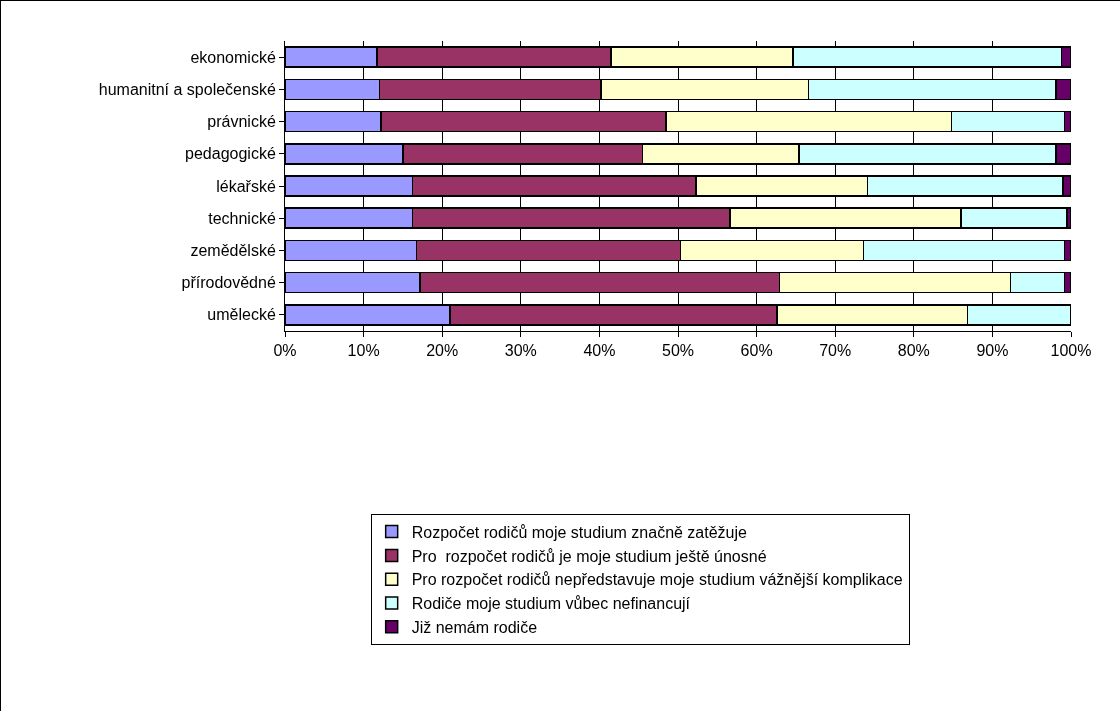 The height and width of the screenshot is (711, 1120). What do you see at coordinates (589, 556) in the screenshot?
I see `legend-label: Pro rozpočet rodičů je moje studium ještě únosné` at bounding box center [589, 556].